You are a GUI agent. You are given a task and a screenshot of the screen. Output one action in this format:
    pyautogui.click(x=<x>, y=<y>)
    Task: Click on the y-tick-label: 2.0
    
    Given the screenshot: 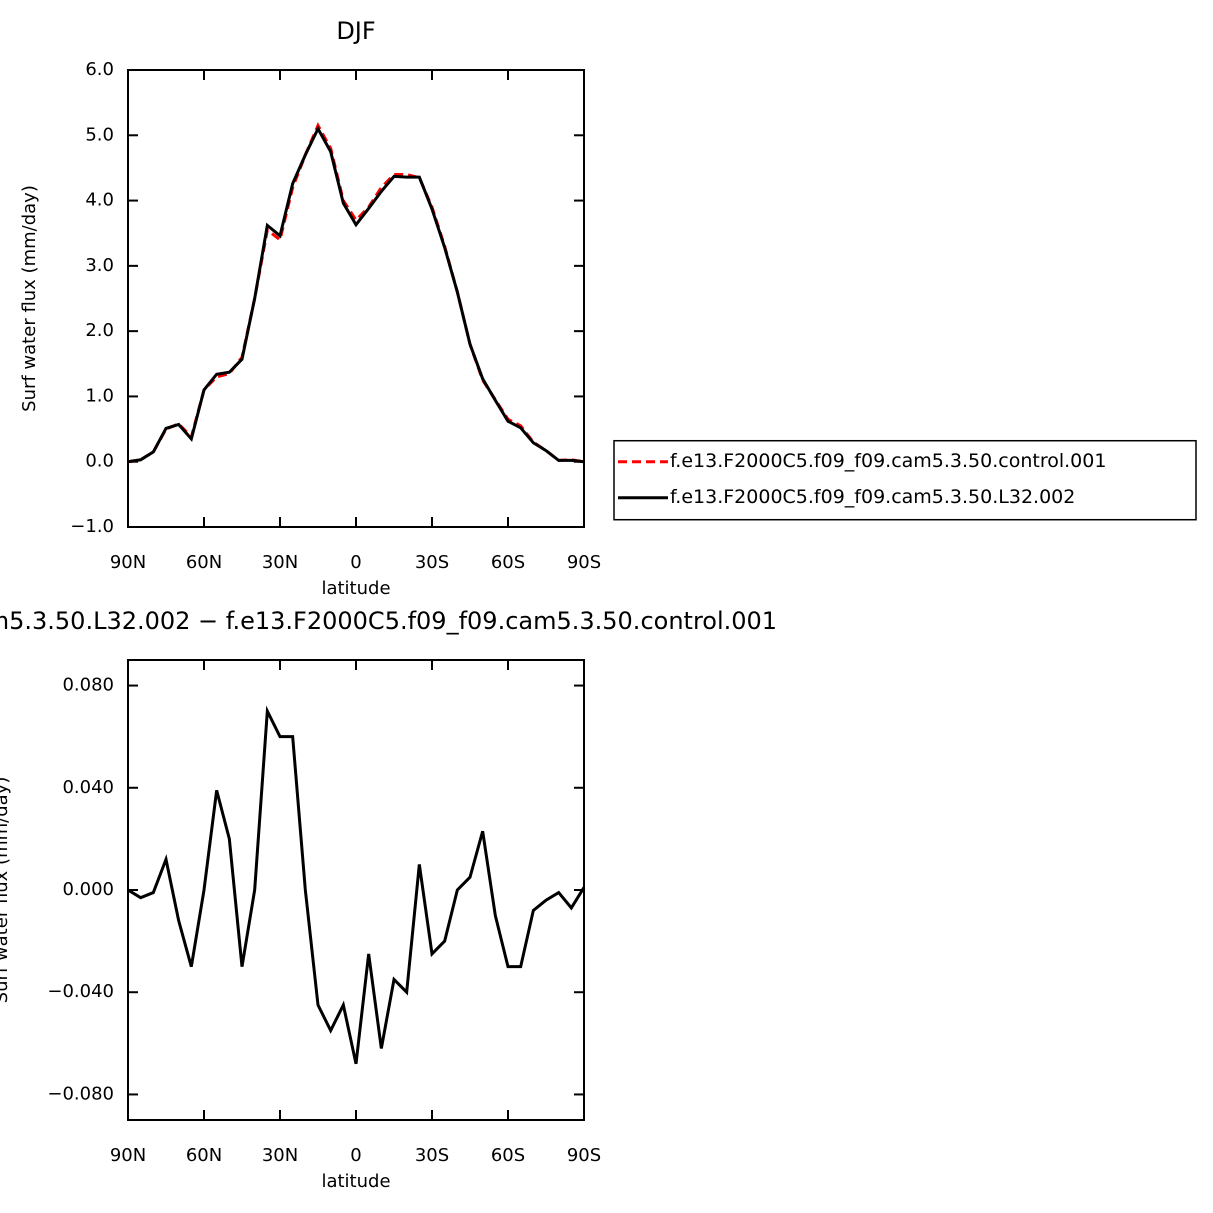 What is the action you would take?
    pyautogui.click(x=99, y=330)
    